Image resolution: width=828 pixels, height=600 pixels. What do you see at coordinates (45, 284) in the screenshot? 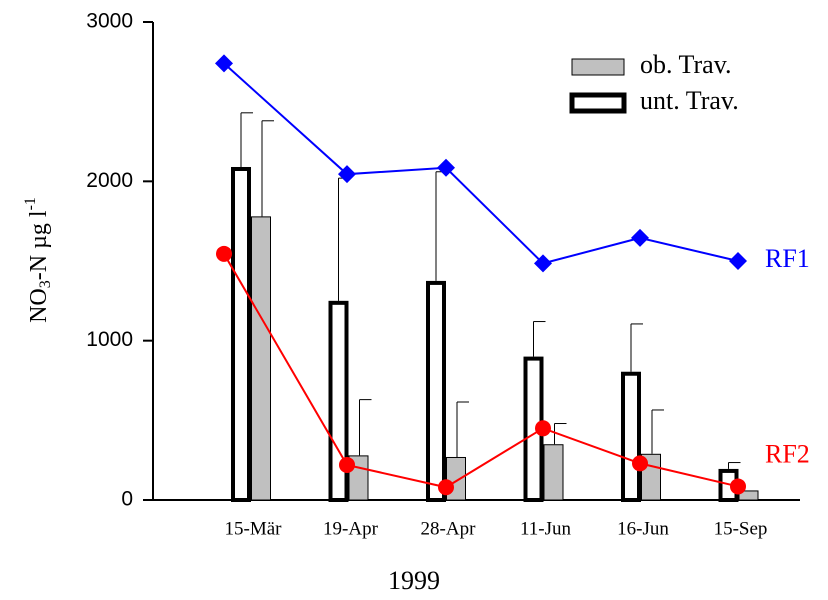
I see `y-title-sub: 3` at bounding box center [45, 284].